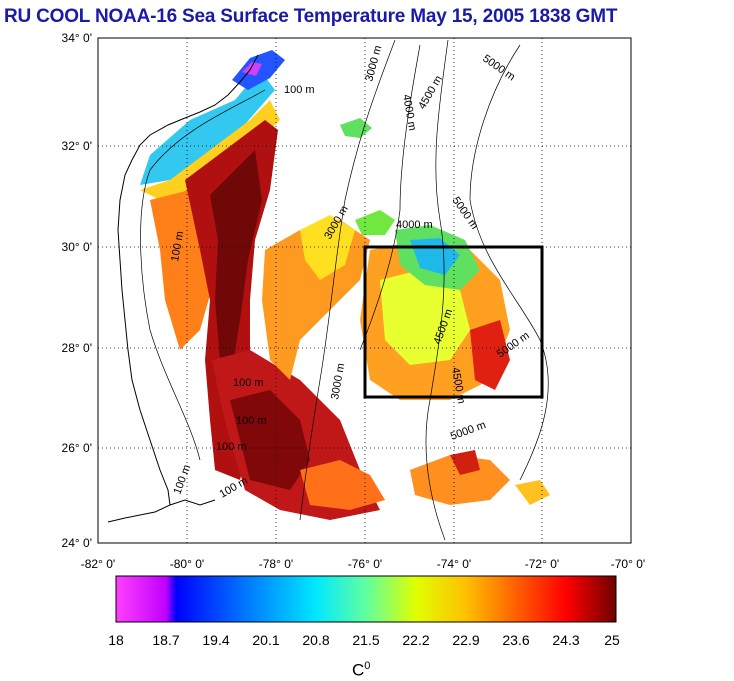 The height and width of the screenshot is (681, 734). What do you see at coordinates (460, 480) in the screenshot?
I see `sst-south-orange` at bounding box center [460, 480].